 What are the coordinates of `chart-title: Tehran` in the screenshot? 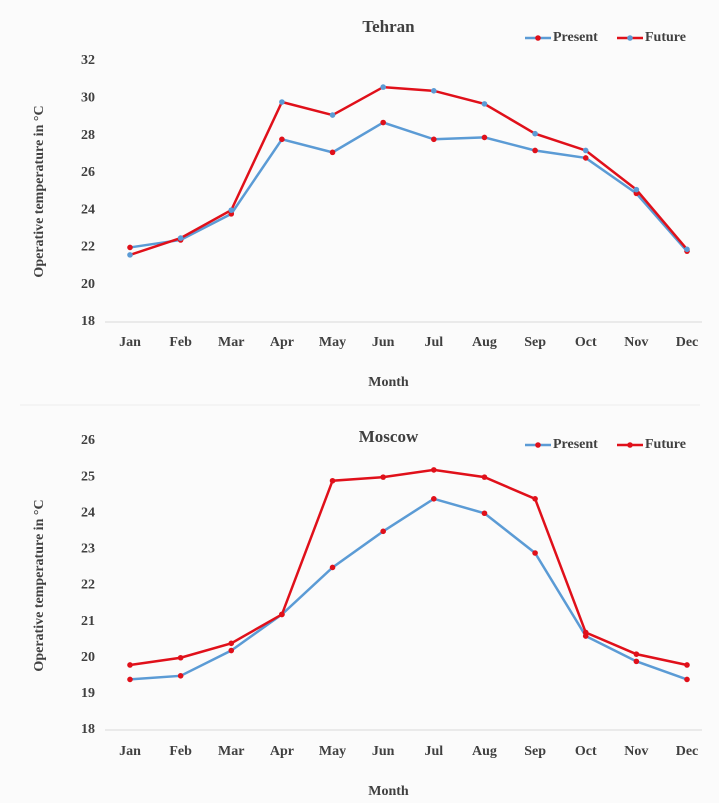 It's located at (388, 26).